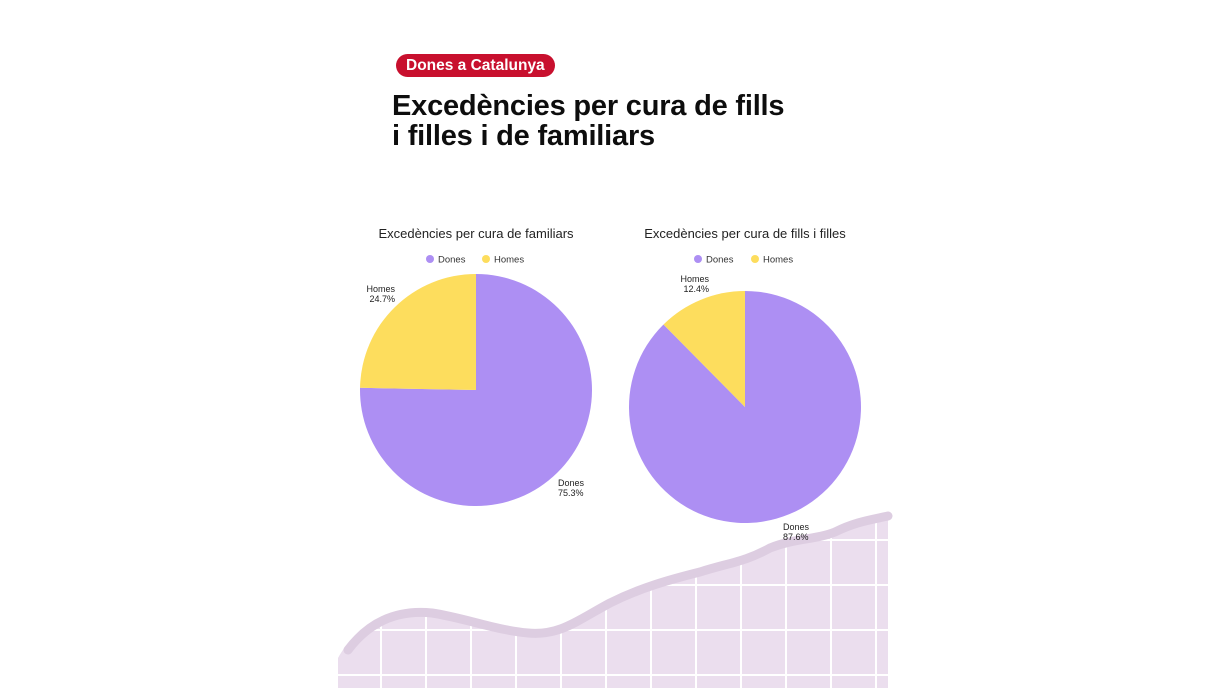 This screenshot has width=1224, height=688. Describe the element at coordinates (618, 583) in the screenshot. I see `decorative-wave-band` at that location.